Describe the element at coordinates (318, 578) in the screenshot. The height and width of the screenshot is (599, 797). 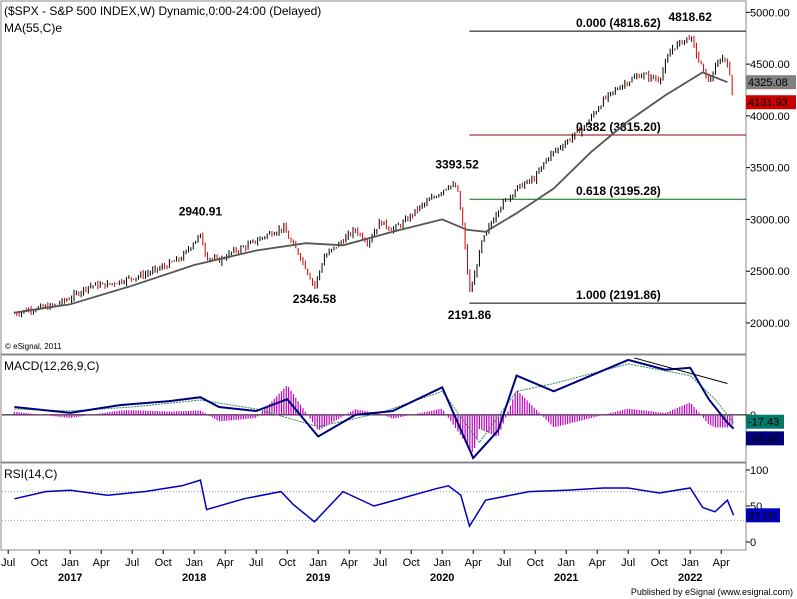
I see `x-year-label: 2019` at that location.